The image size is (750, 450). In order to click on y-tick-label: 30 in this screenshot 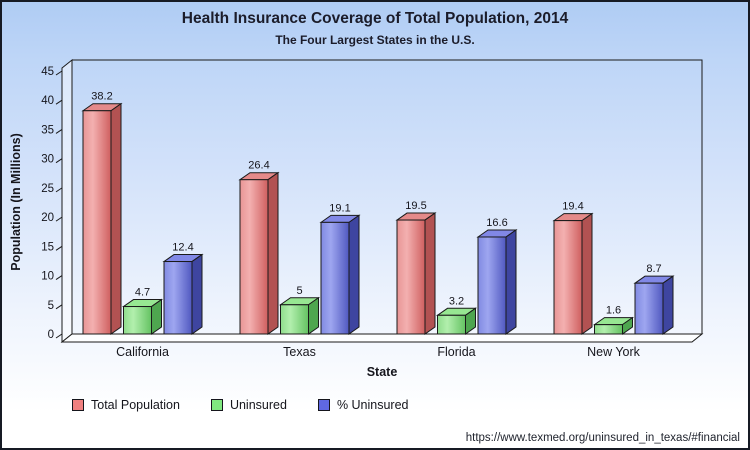, I will do `click(47, 160)`.